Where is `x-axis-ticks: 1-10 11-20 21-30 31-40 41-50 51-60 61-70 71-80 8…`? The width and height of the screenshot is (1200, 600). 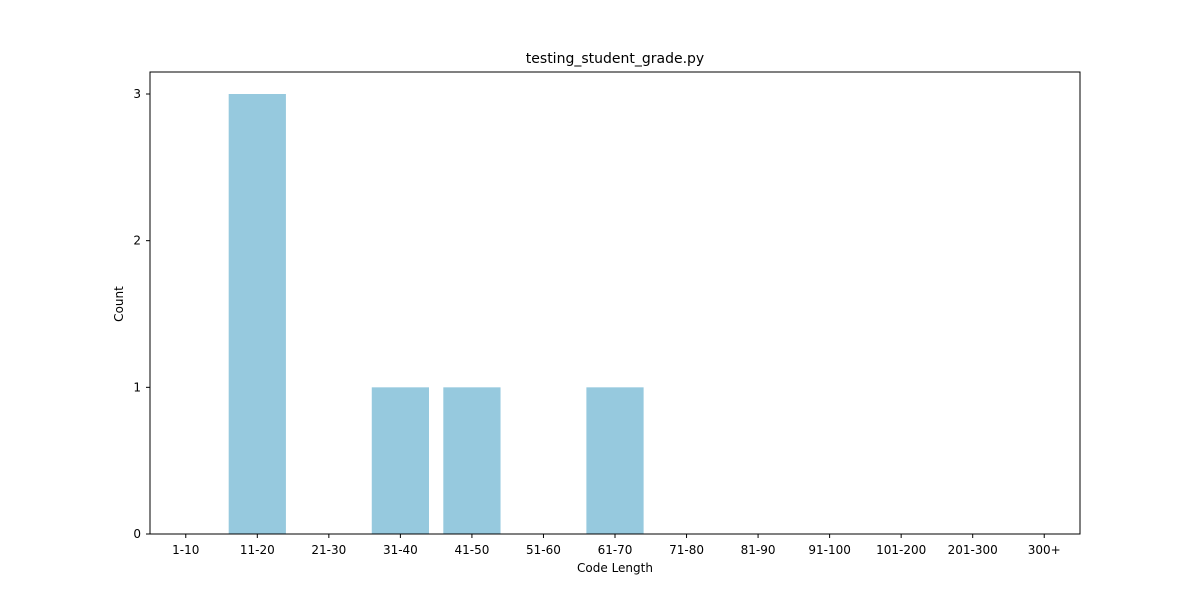 x-axis-ticks: 1-10 11-20 21-30 31-40 41-50 51-60 61-70 71-80 8… is located at coordinates (616, 545).